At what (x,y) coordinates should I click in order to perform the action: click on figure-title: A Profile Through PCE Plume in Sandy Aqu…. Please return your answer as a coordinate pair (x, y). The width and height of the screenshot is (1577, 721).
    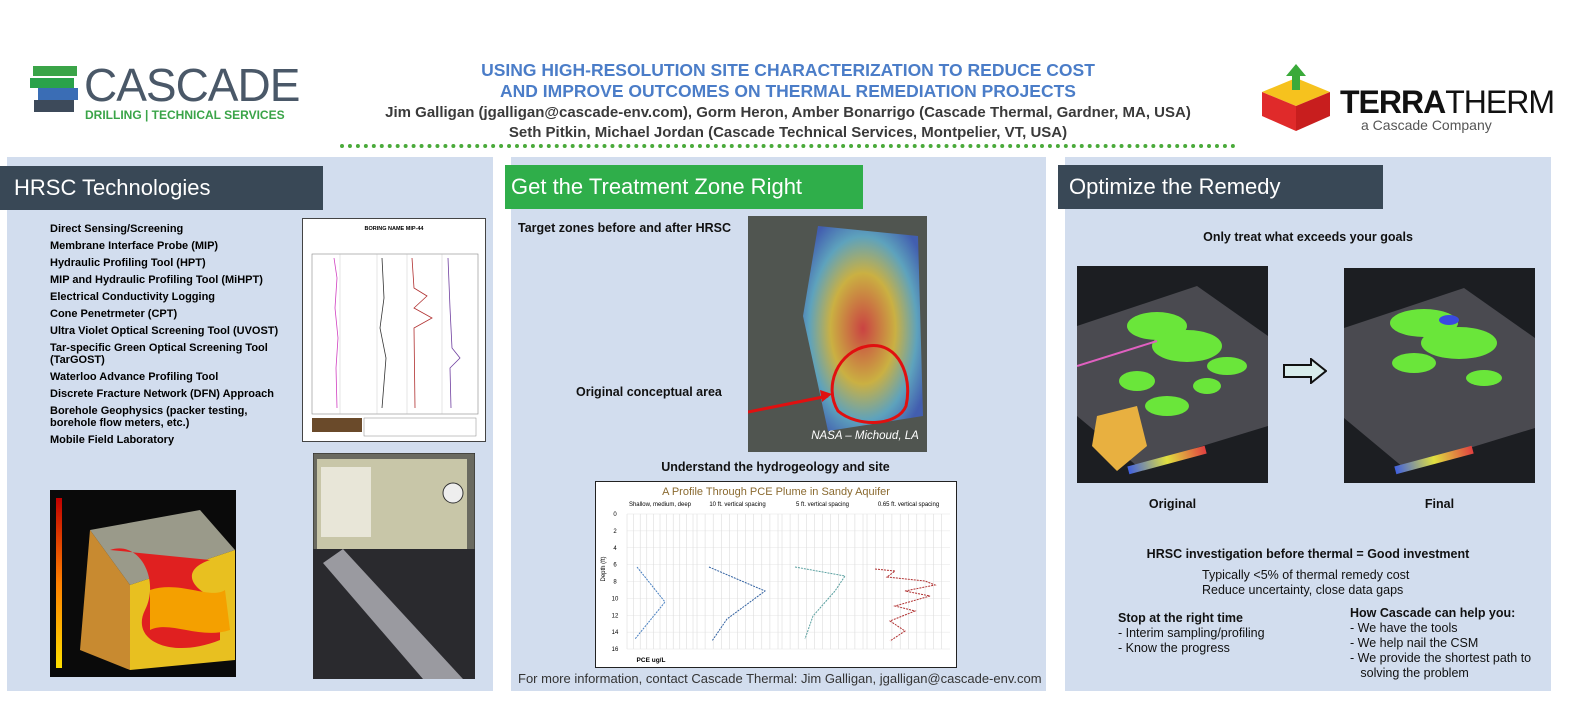
    Looking at the image, I should click on (776, 492).